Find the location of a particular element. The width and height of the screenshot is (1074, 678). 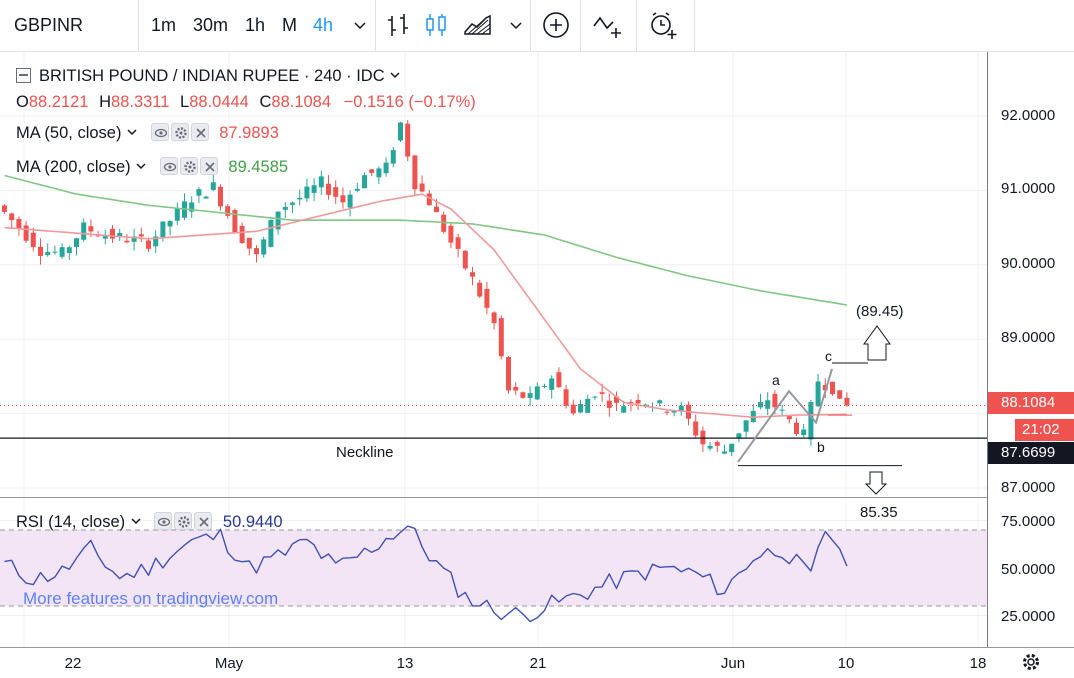

interval-1m-button: 1m is located at coordinates (164, 25).